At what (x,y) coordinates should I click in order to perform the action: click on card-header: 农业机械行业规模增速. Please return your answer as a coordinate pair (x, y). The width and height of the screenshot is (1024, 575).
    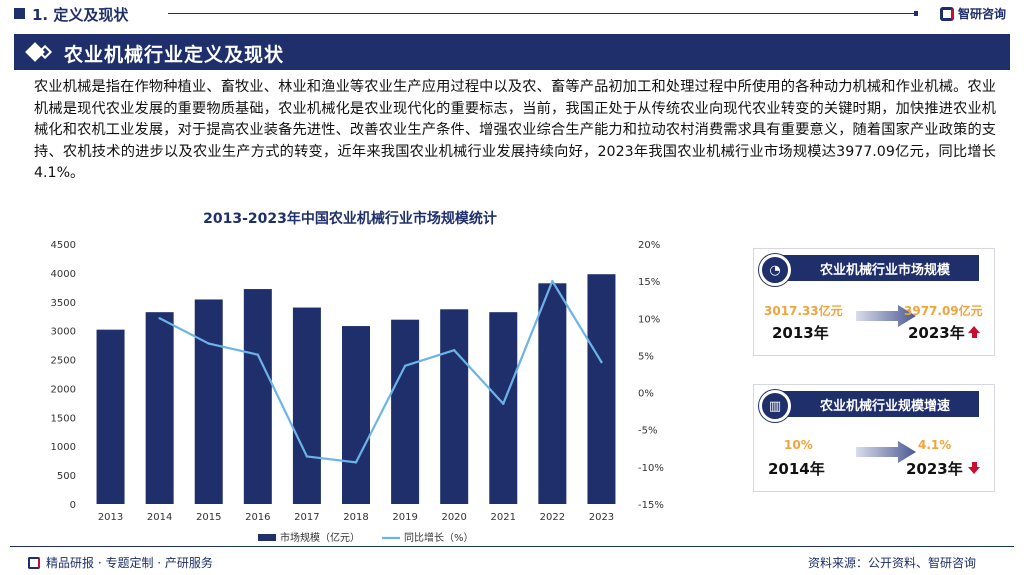
    Looking at the image, I should click on (880, 404).